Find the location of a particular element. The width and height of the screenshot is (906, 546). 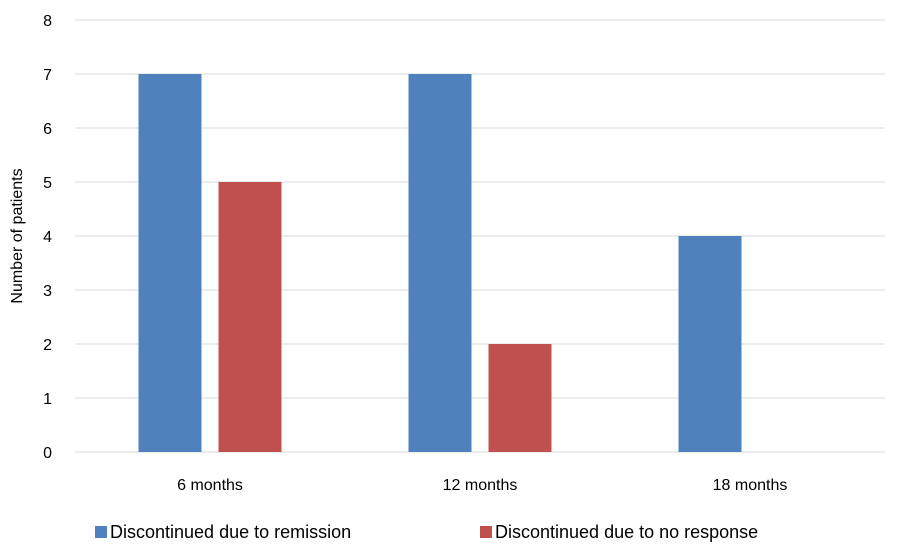

legend-item-remission: Discontinued due to remission is located at coordinates (223, 532).